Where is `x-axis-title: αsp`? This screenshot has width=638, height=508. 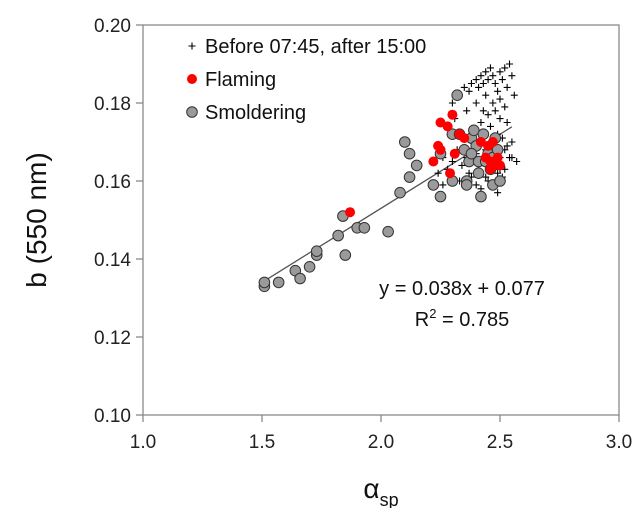
x-axis-title: αsp is located at coordinates (380, 490).